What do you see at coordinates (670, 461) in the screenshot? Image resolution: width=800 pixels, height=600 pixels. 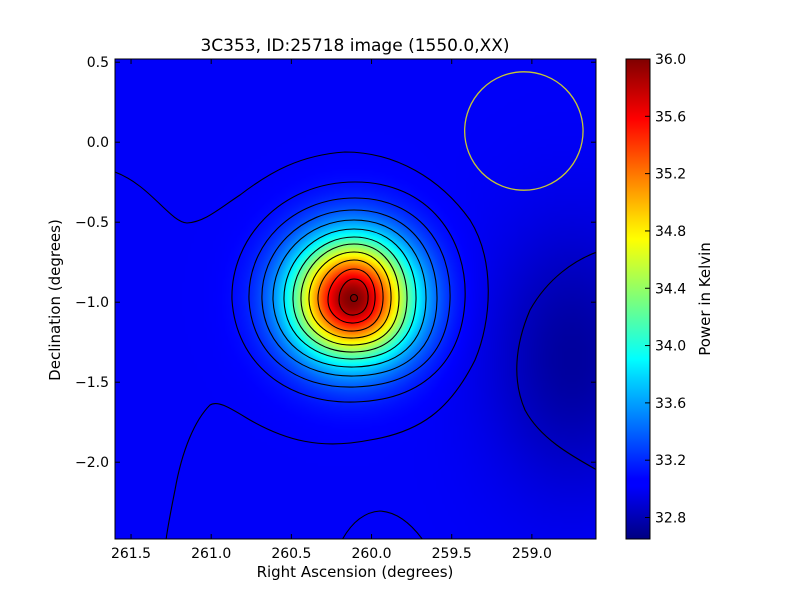 I see `colorbar-tick-label: 33.2` at bounding box center [670, 461].